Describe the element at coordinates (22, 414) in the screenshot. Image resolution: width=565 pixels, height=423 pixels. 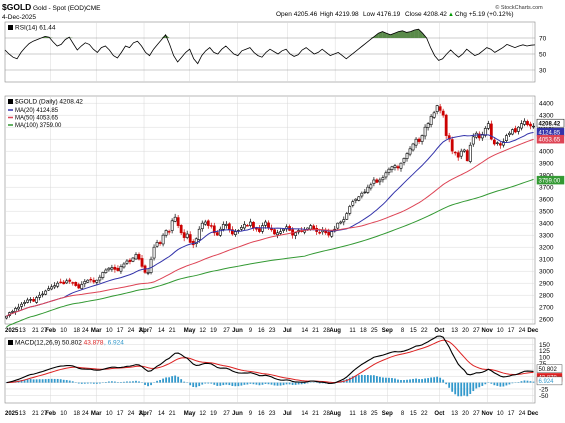
I see `x-axis-label-macd: 13` at that location.